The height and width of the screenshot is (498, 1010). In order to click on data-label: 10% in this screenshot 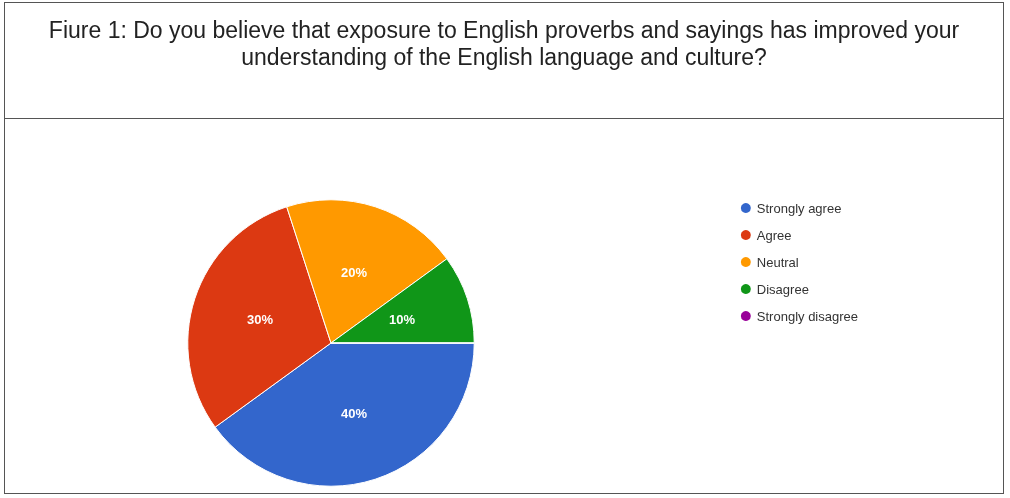, I will do `click(402, 320)`.